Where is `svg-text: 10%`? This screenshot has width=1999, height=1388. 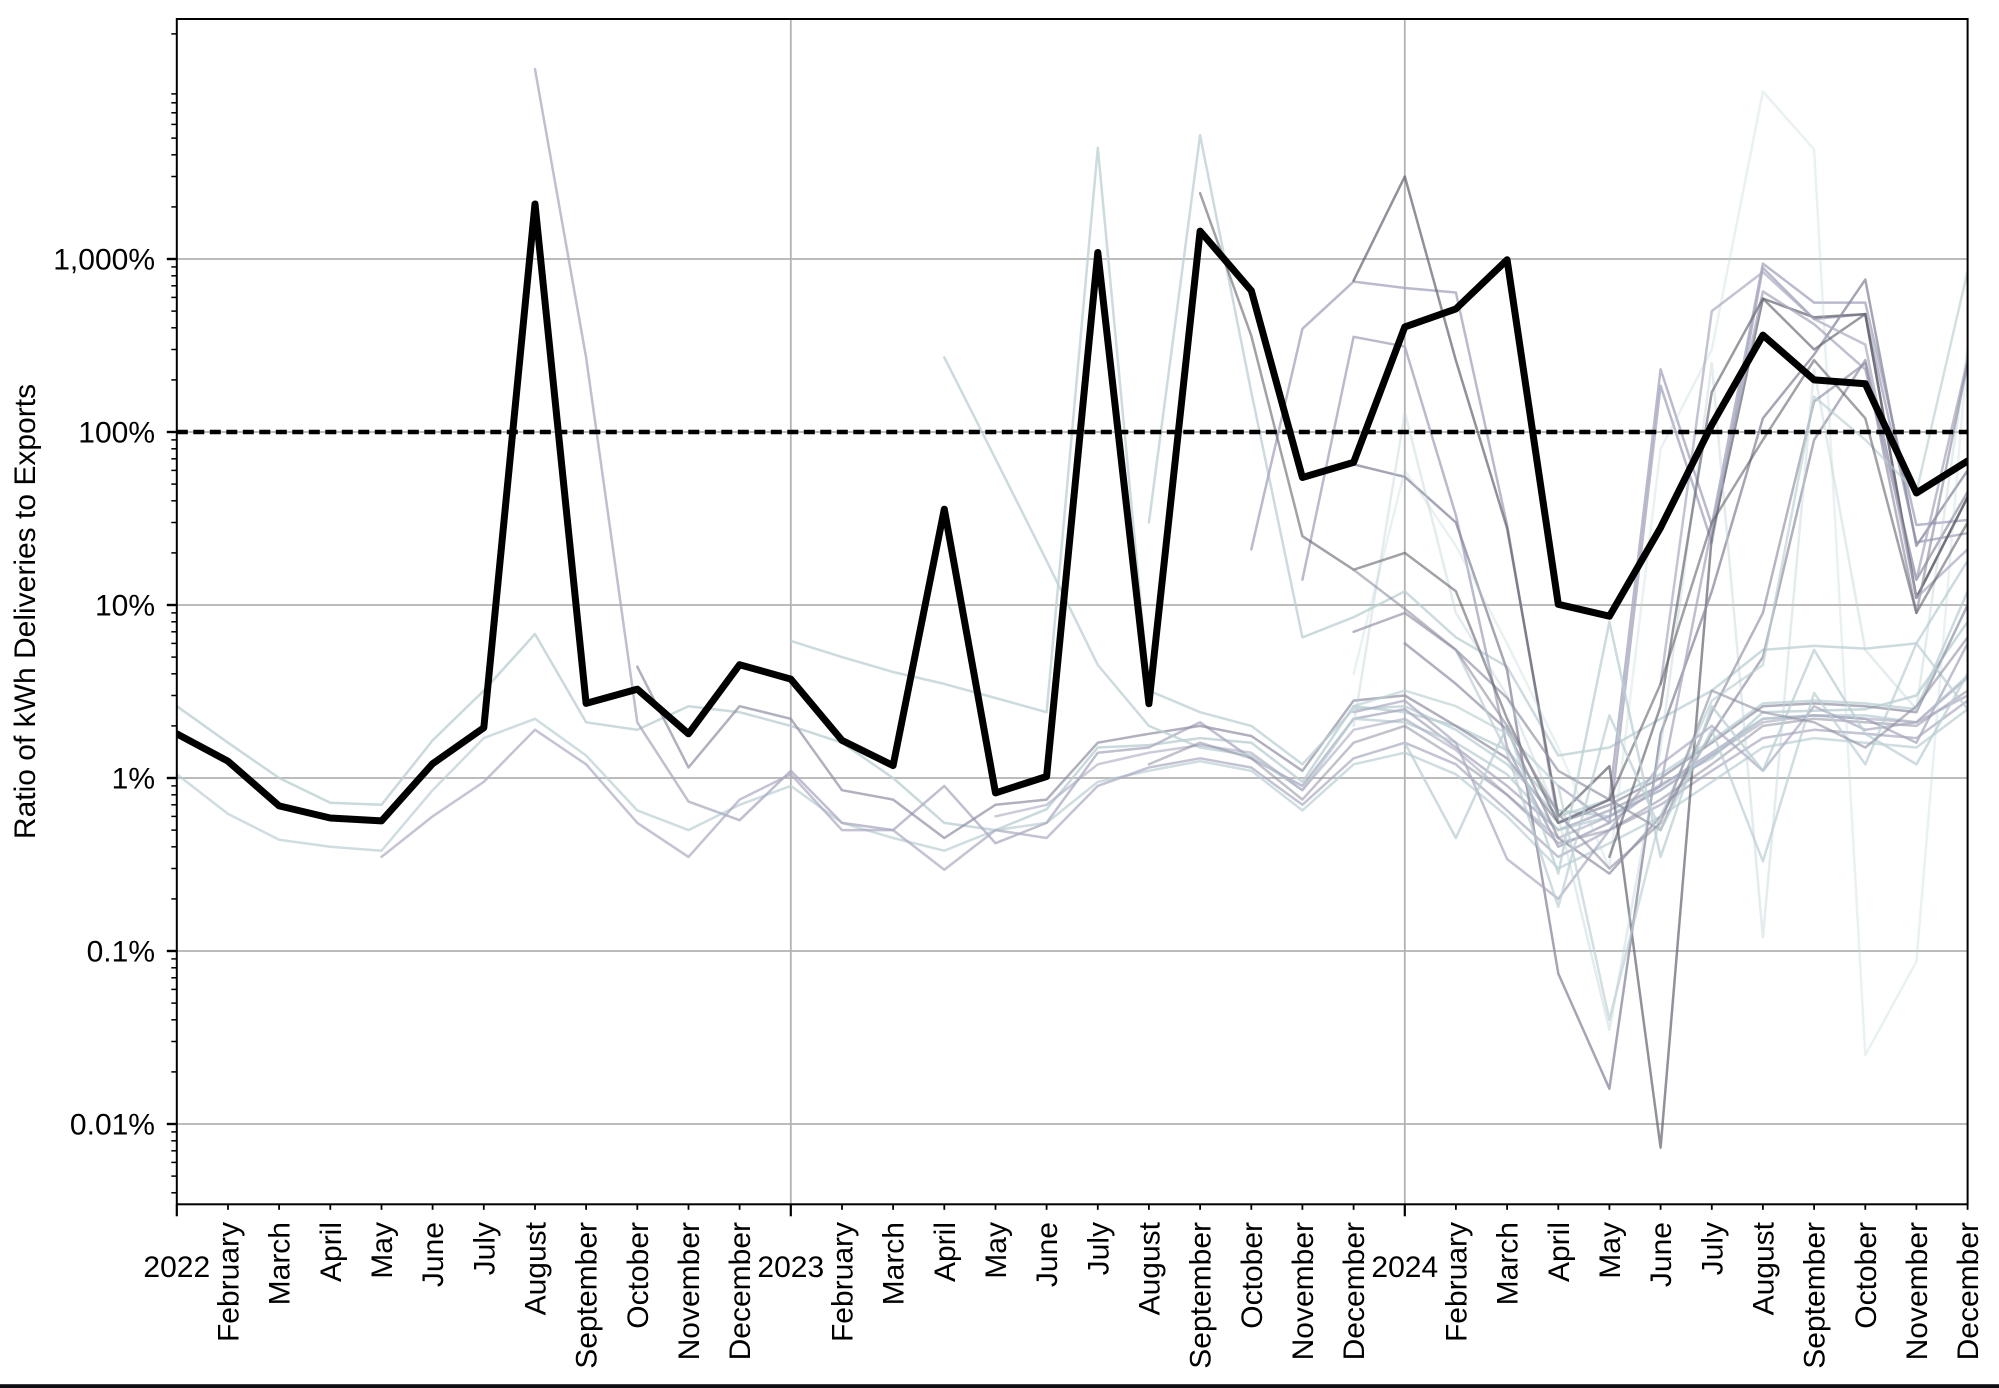 svg-text: 10% is located at coordinates (125, 606).